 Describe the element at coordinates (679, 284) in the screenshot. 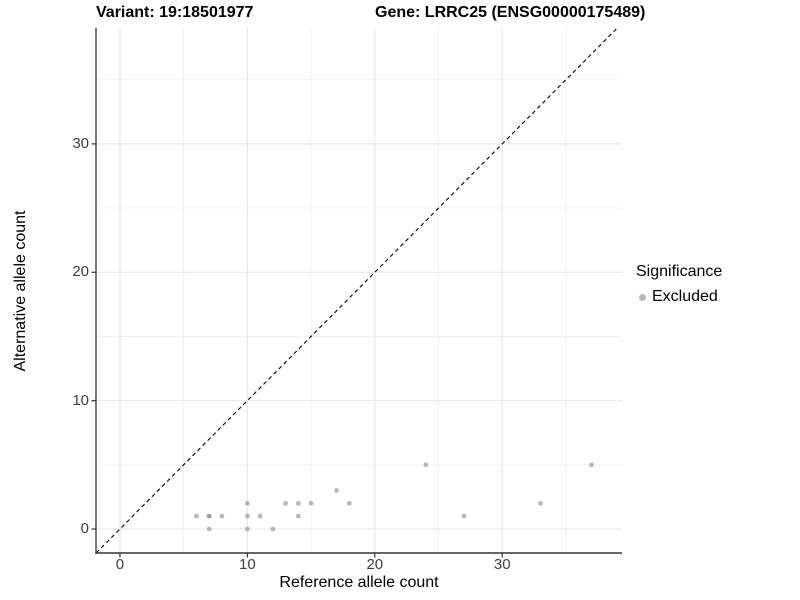

I see `legend: Significance Excluded` at that location.